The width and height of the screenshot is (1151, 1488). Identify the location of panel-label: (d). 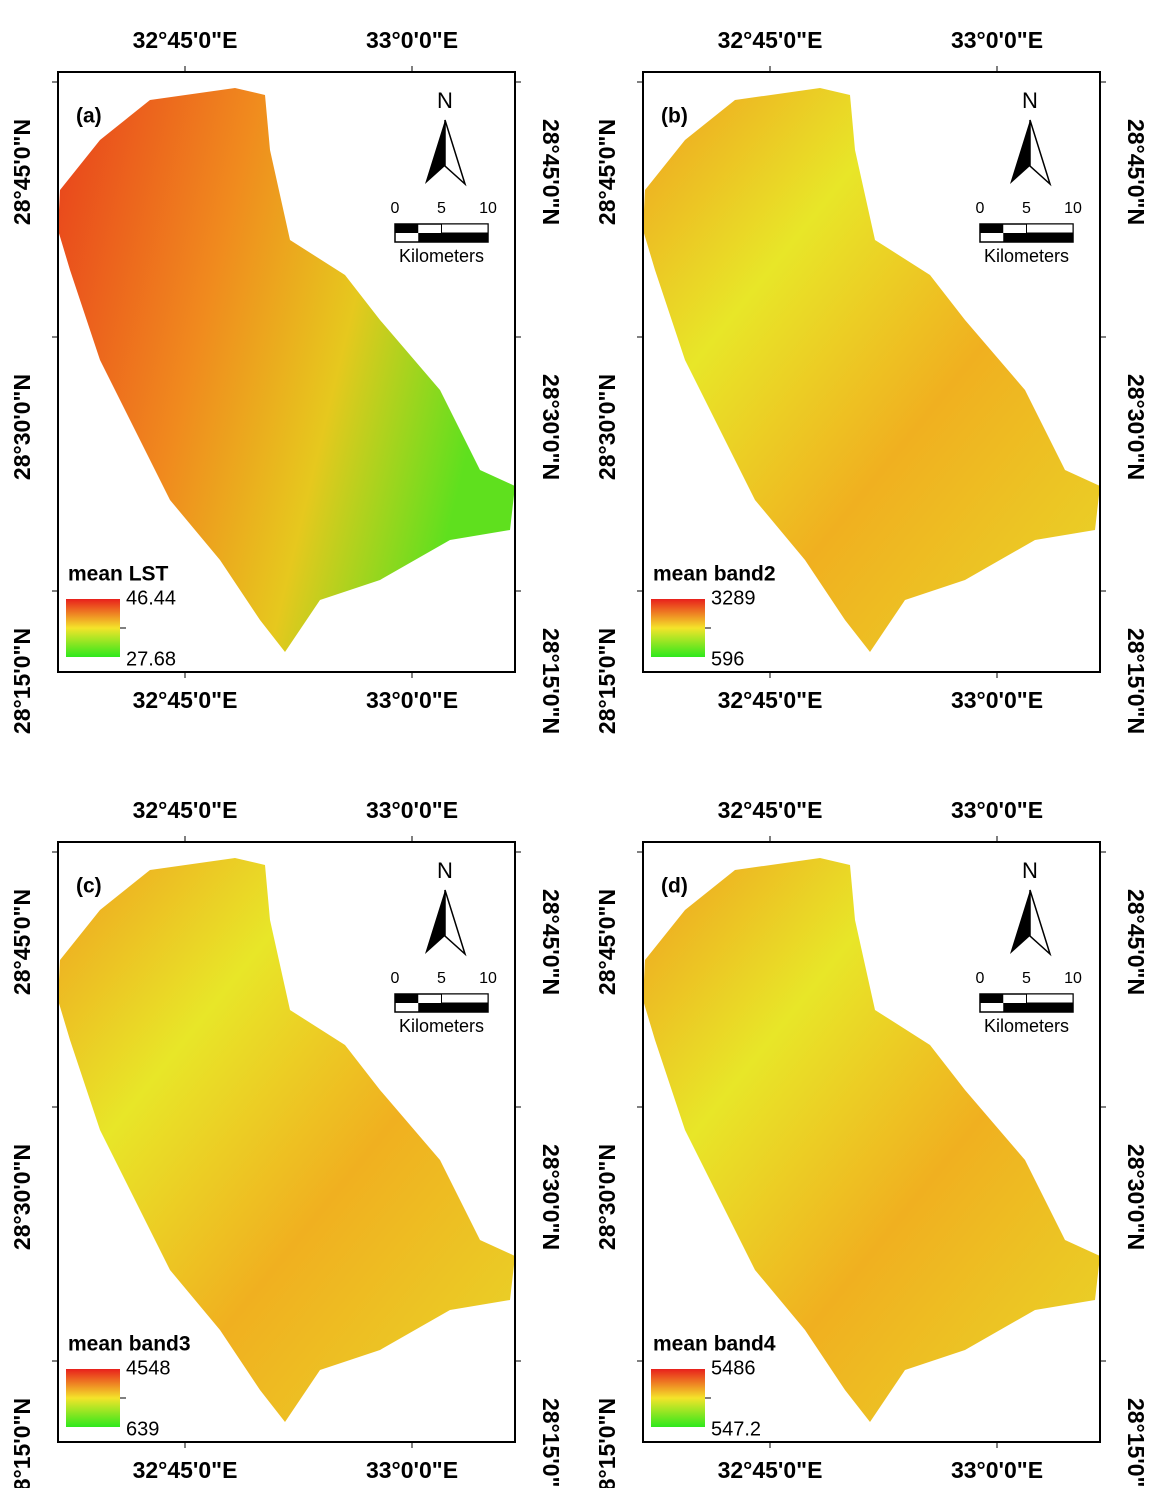
(674, 886).